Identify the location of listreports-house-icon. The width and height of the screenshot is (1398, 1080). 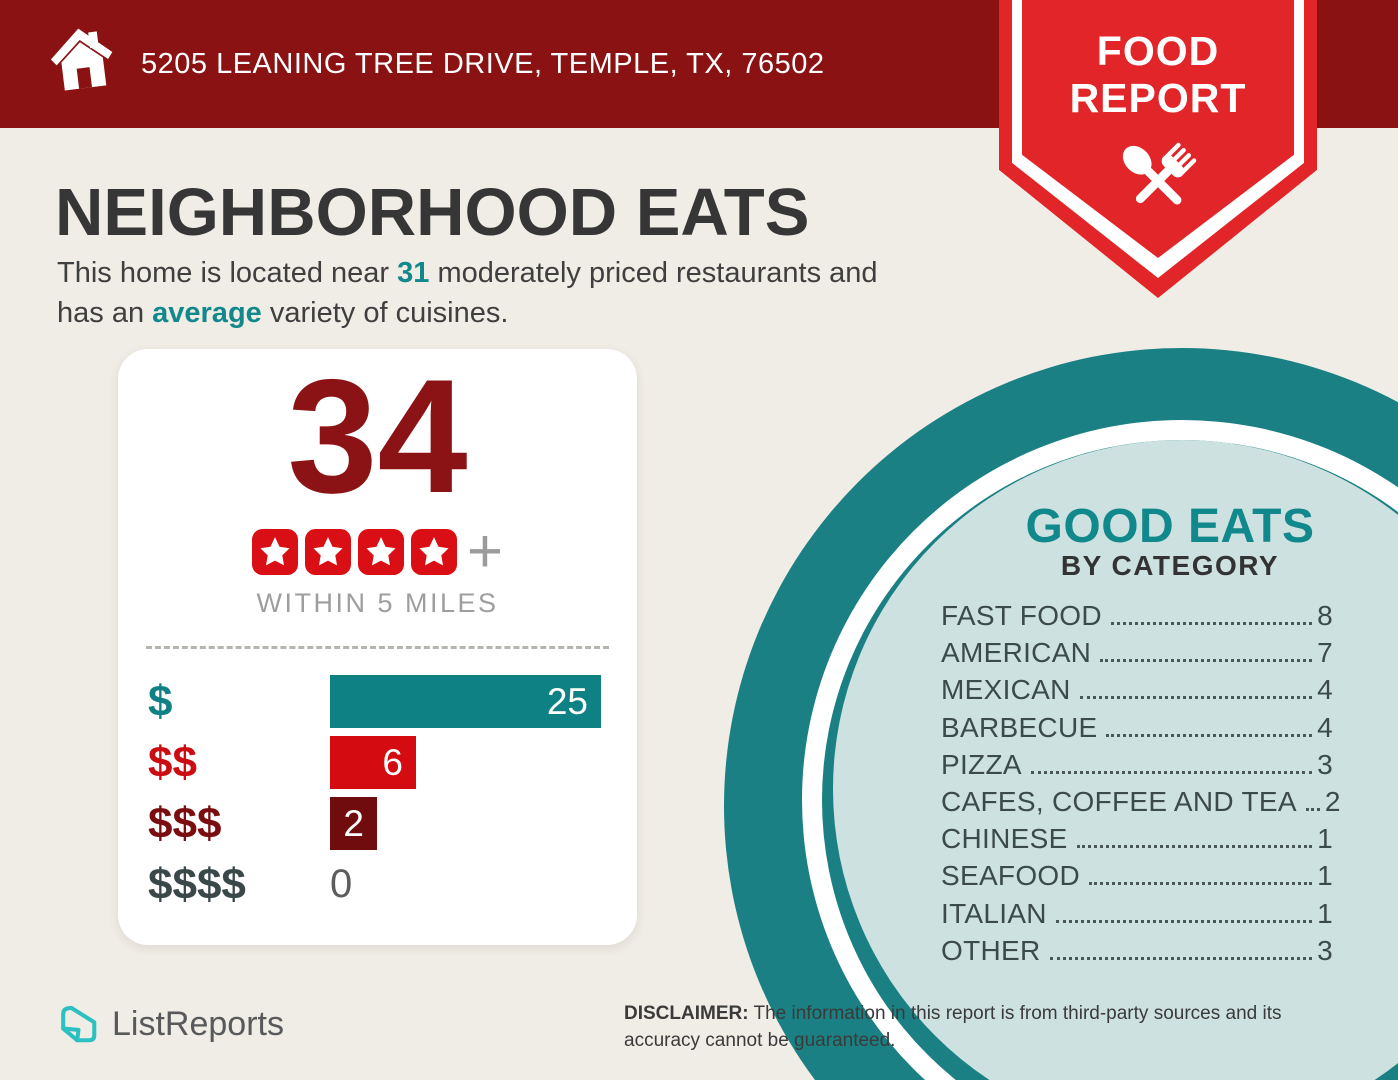
(78, 1024).